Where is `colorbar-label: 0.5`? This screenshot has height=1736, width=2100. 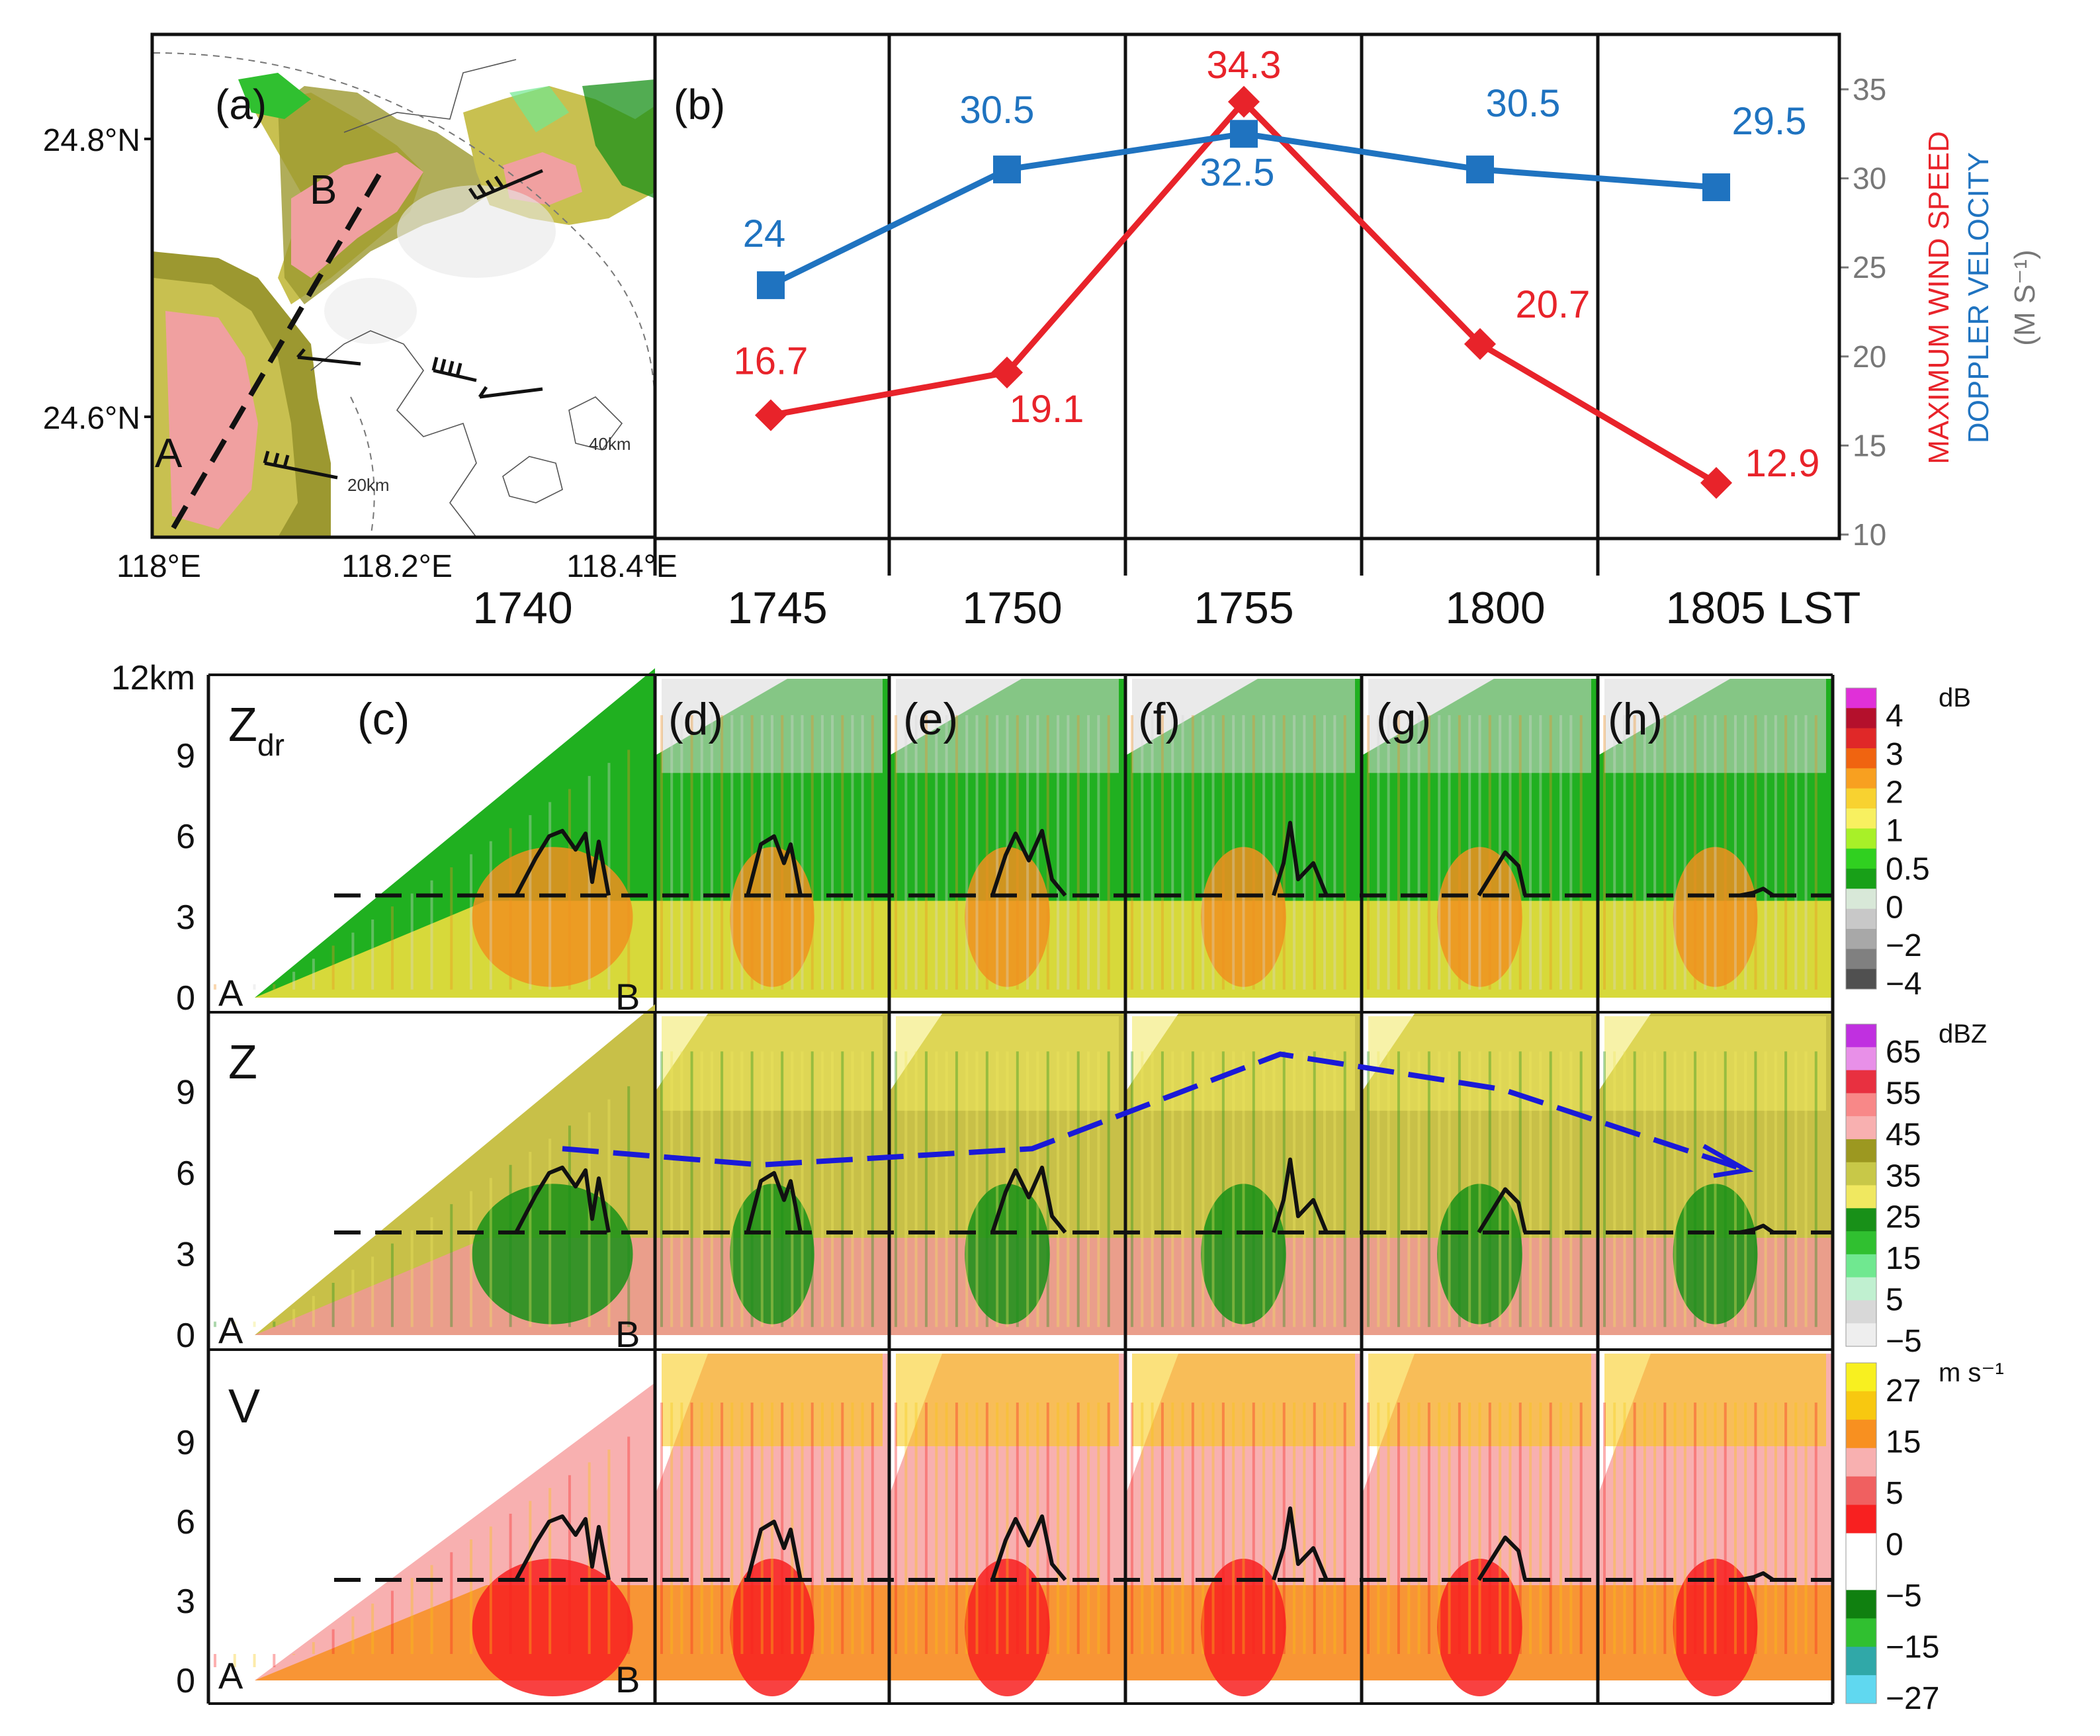
colorbar-label: 0.5 is located at coordinates (1908, 869).